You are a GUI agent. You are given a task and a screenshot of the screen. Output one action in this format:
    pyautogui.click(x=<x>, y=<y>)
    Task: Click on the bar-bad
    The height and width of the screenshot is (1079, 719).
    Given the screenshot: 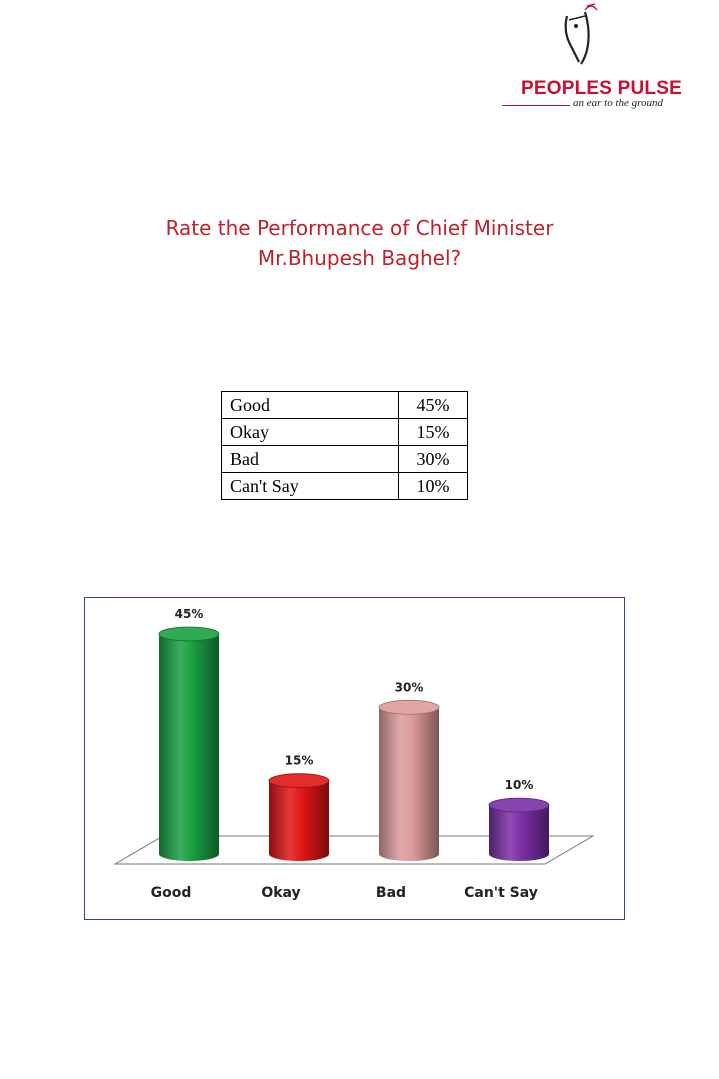 What is the action you would take?
    pyautogui.click(x=409, y=784)
    